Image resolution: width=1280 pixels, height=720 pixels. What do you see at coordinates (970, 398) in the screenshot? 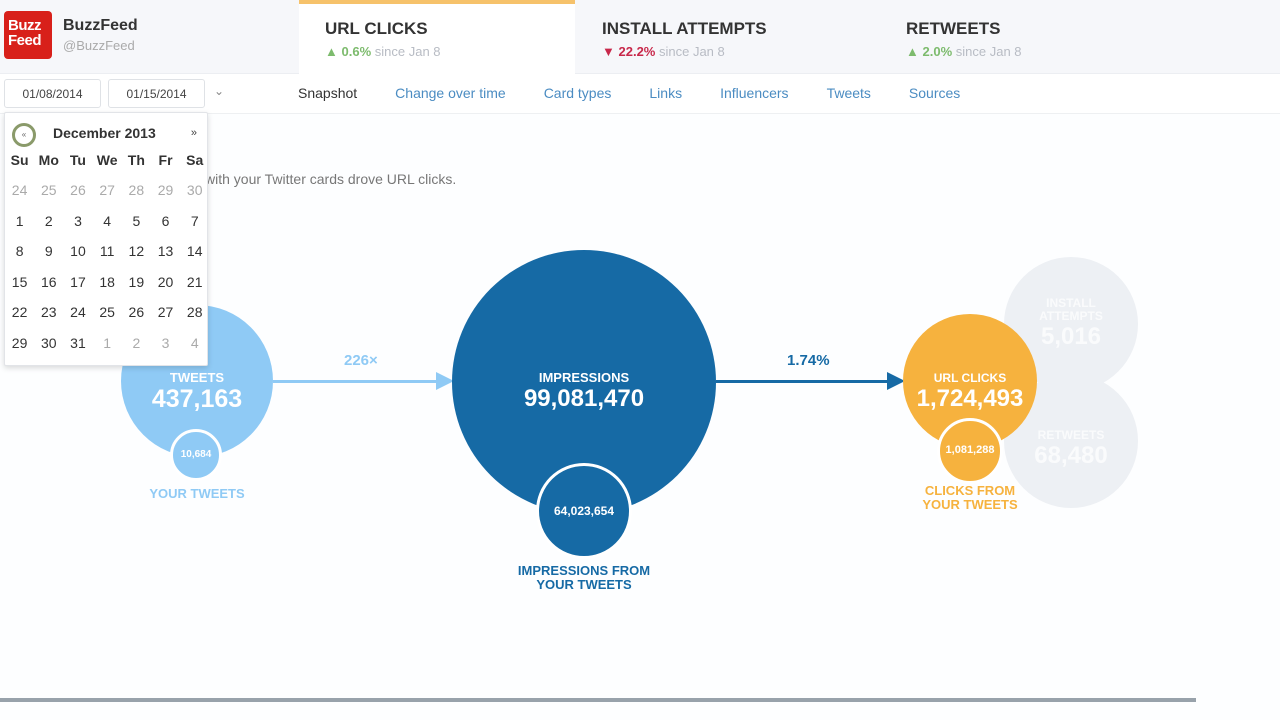
I see `url-clicks-value: 1,724,493` at bounding box center [970, 398].